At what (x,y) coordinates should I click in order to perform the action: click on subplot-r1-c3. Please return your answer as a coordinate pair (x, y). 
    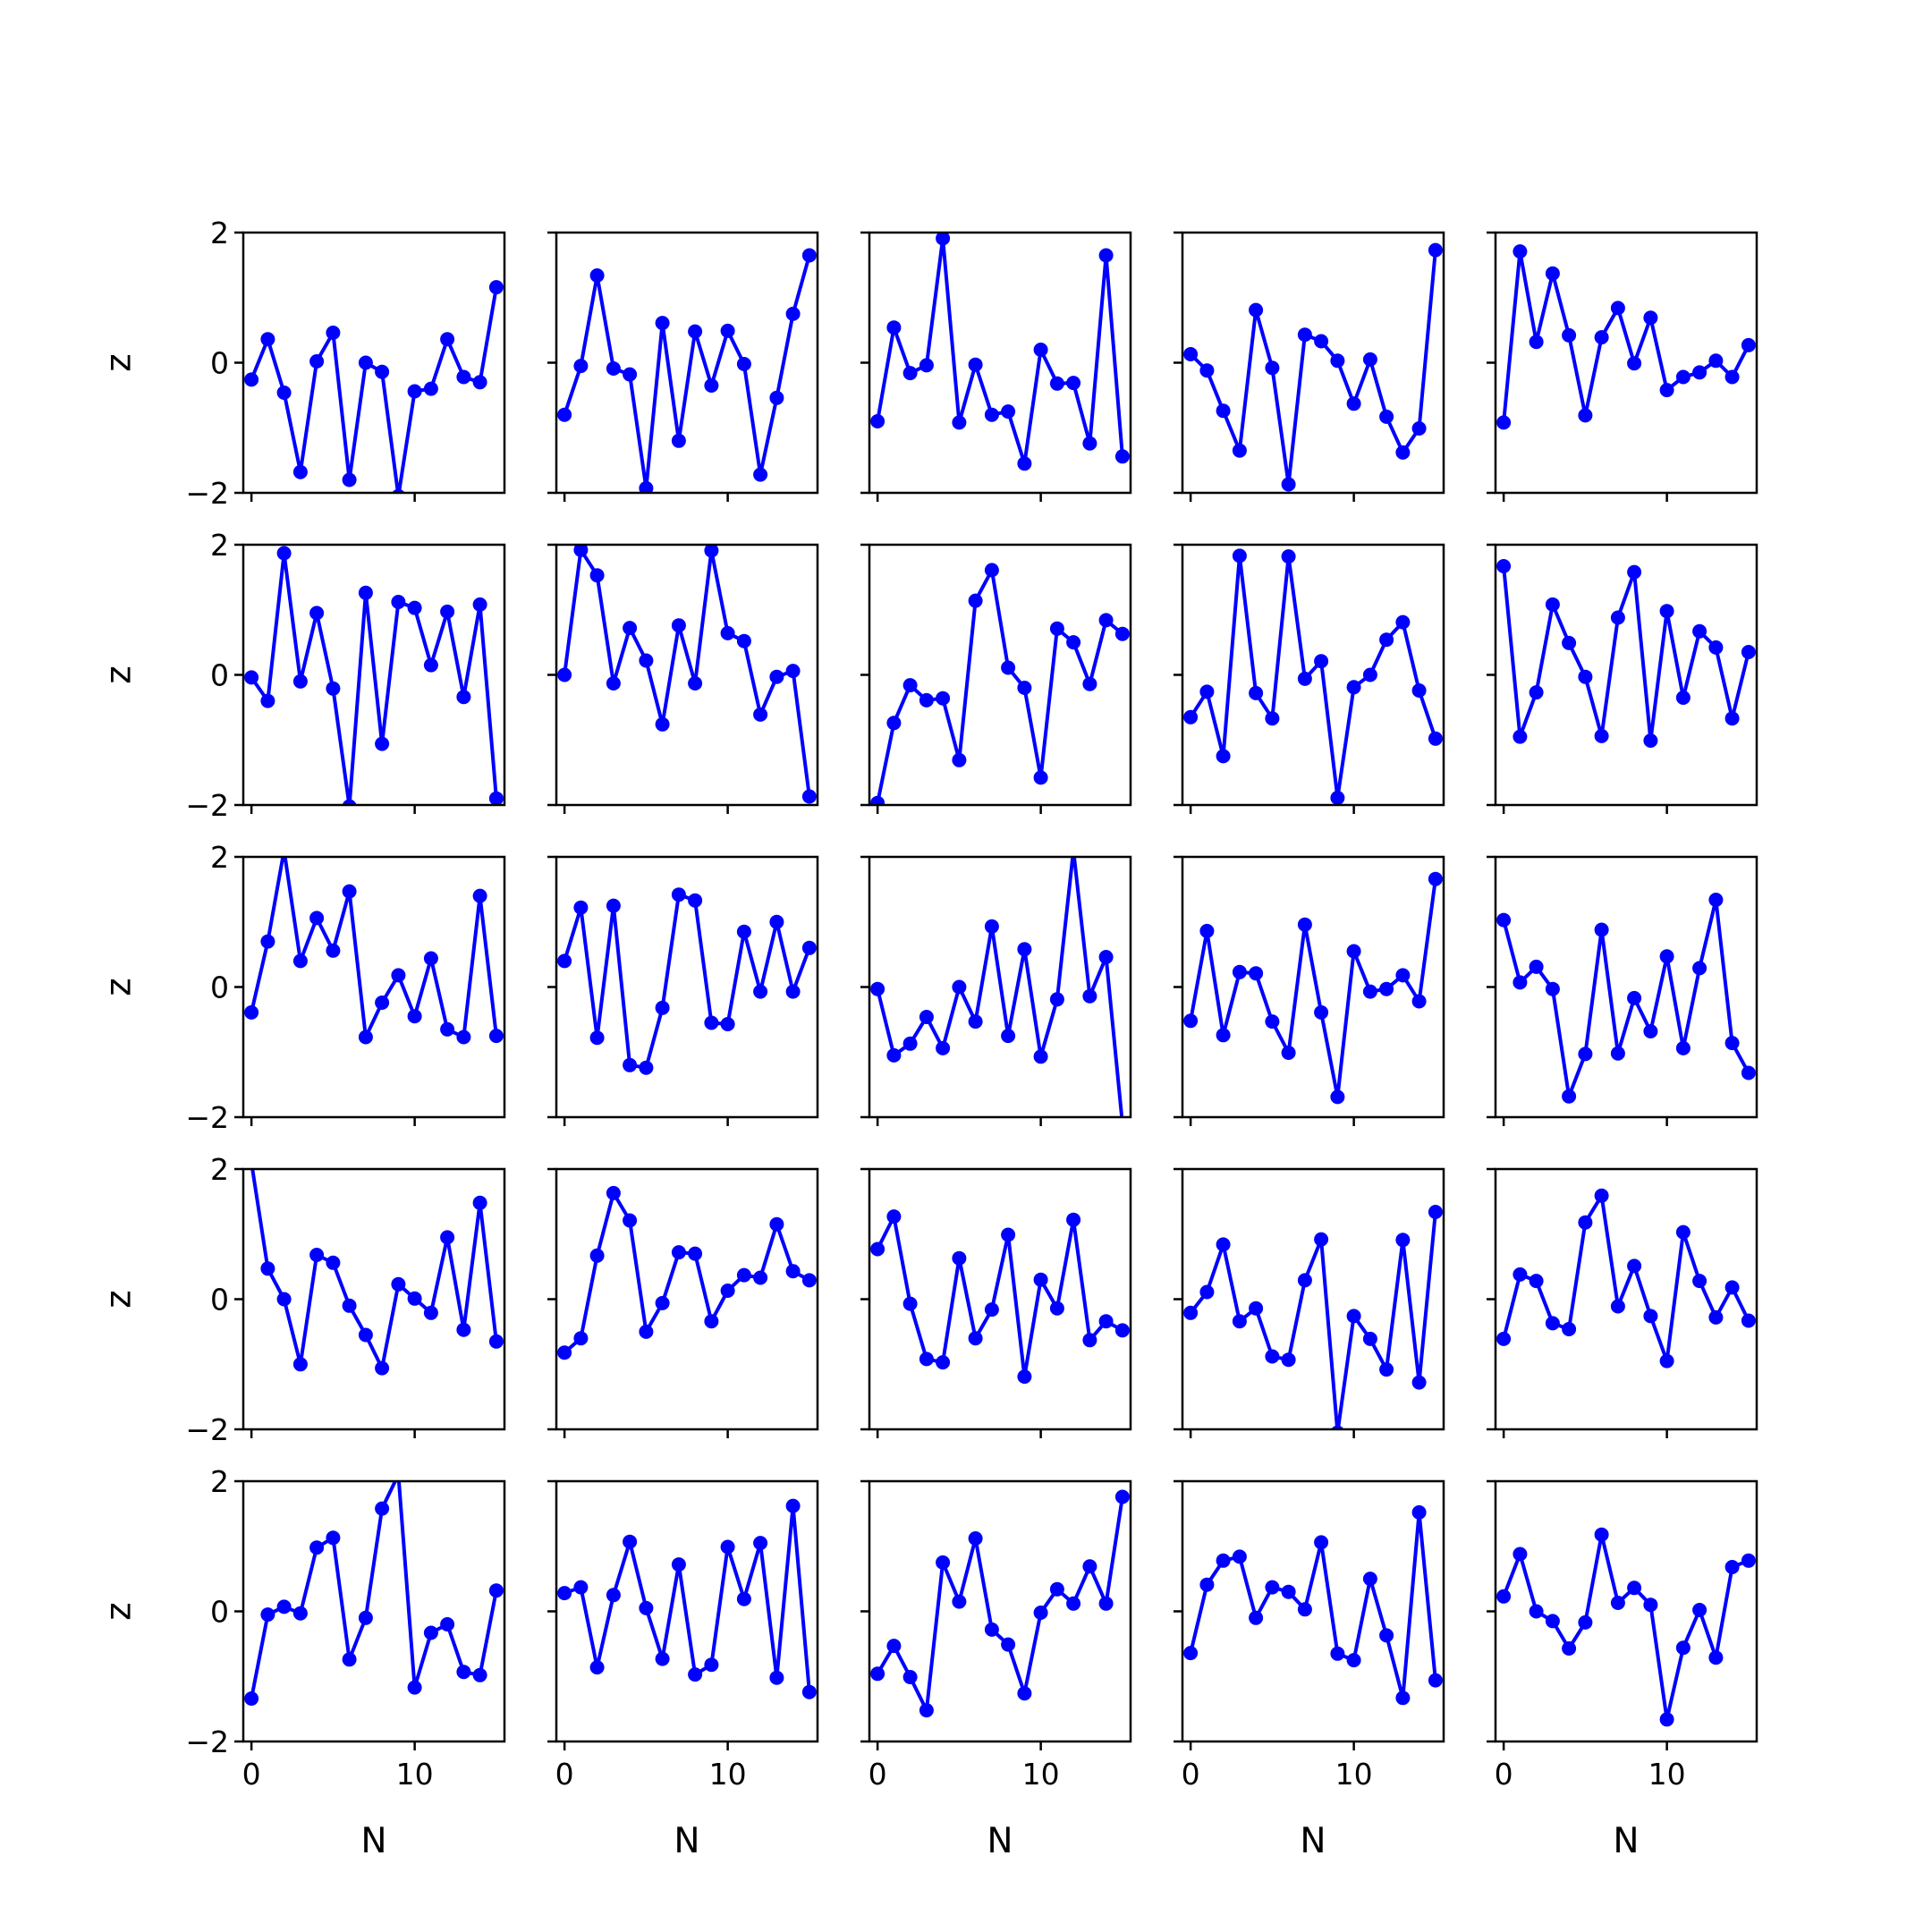
    Looking at the image, I should click on (996, 366).